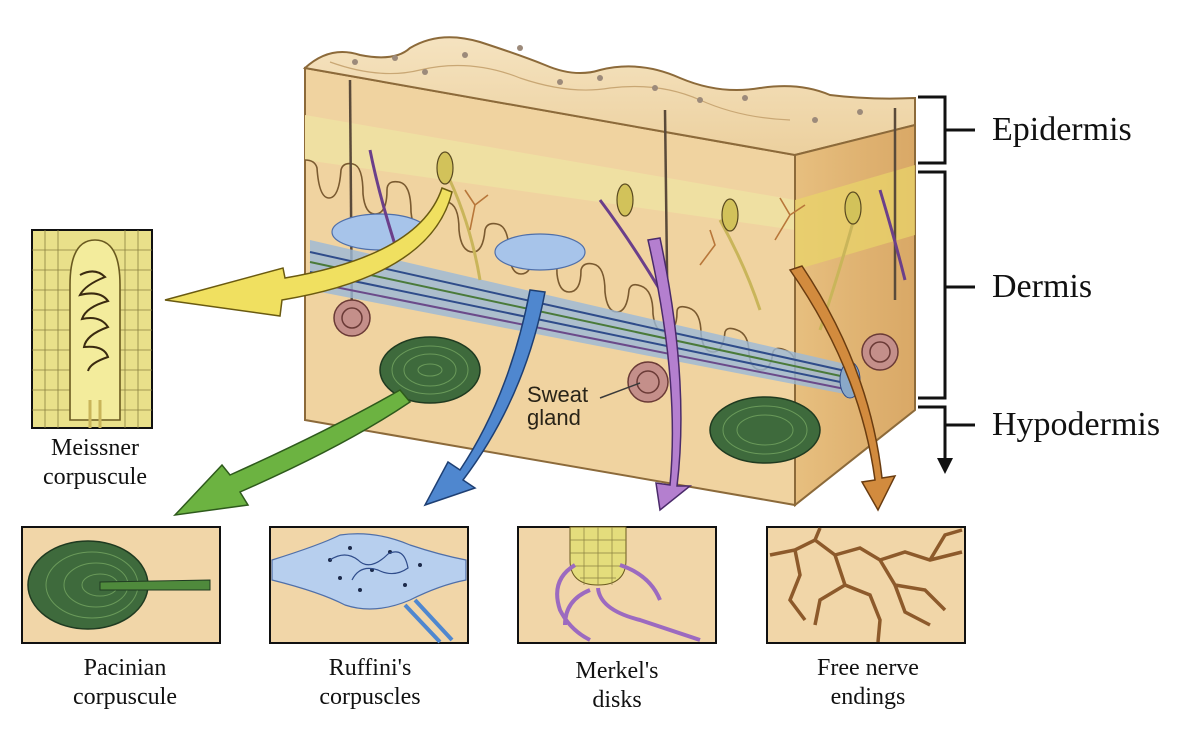  I want to click on sweat-gland-label: Sweat gland, so click(557, 406).